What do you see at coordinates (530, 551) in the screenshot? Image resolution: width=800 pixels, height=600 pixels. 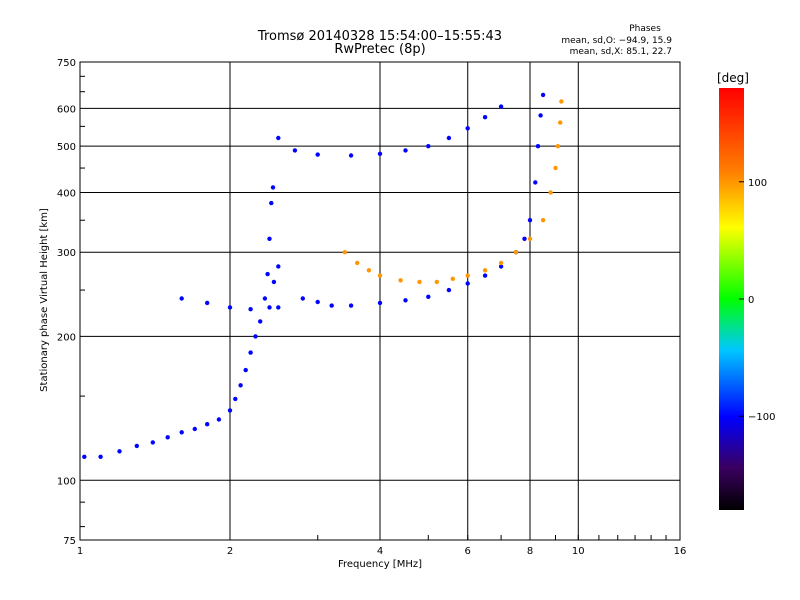 I see `x-tick-label: 8` at bounding box center [530, 551].